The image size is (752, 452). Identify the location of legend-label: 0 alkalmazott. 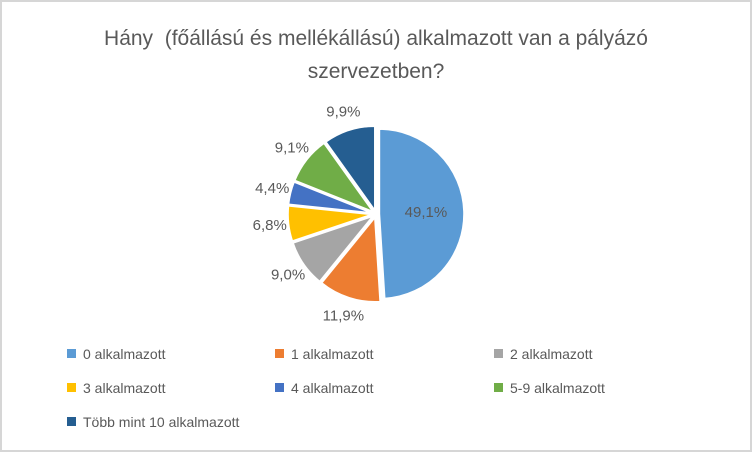
(124, 353).